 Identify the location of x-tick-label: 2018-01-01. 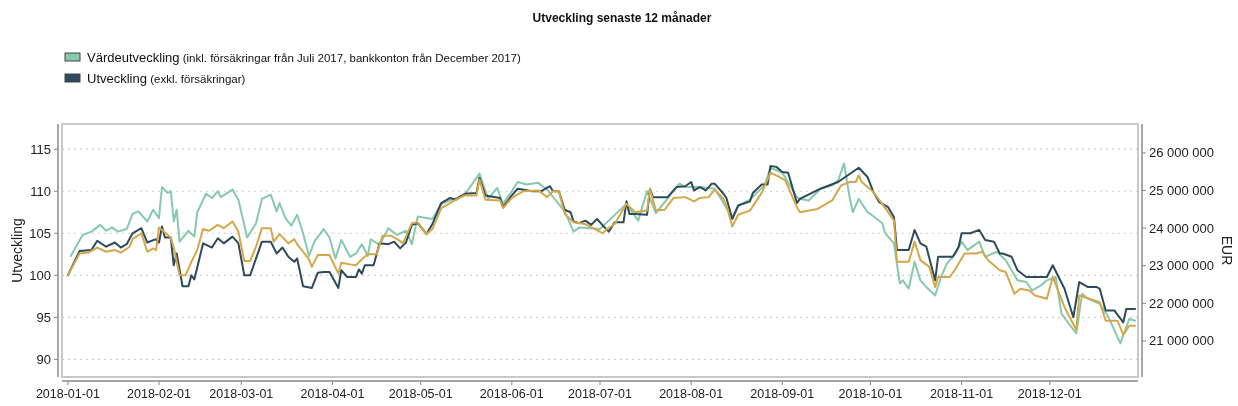
(67, 394).